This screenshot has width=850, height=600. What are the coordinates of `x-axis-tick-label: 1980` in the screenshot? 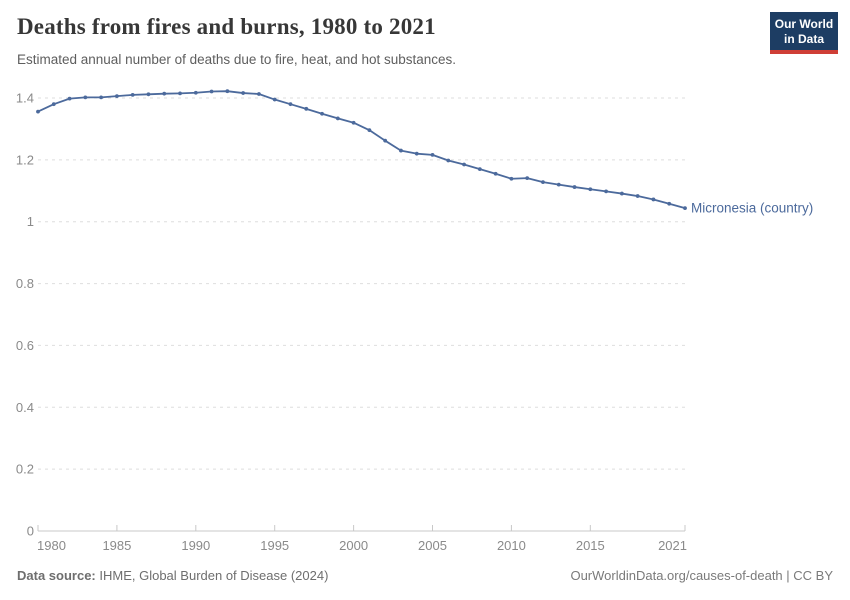 It's located at (51, 545).